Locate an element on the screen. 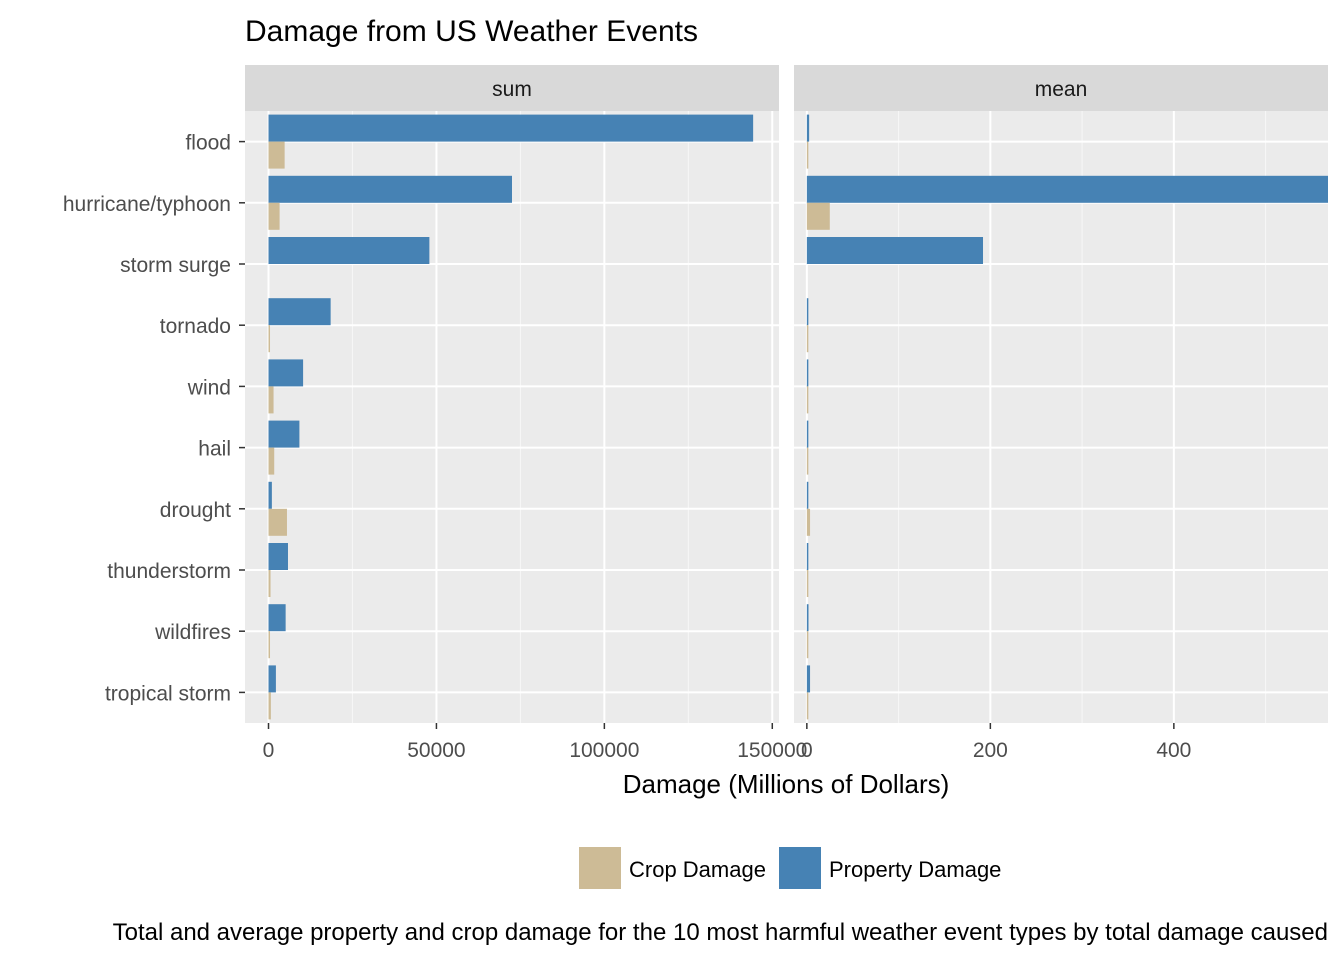  x-tick-label: 400 is located at coordinates (1173, 750).